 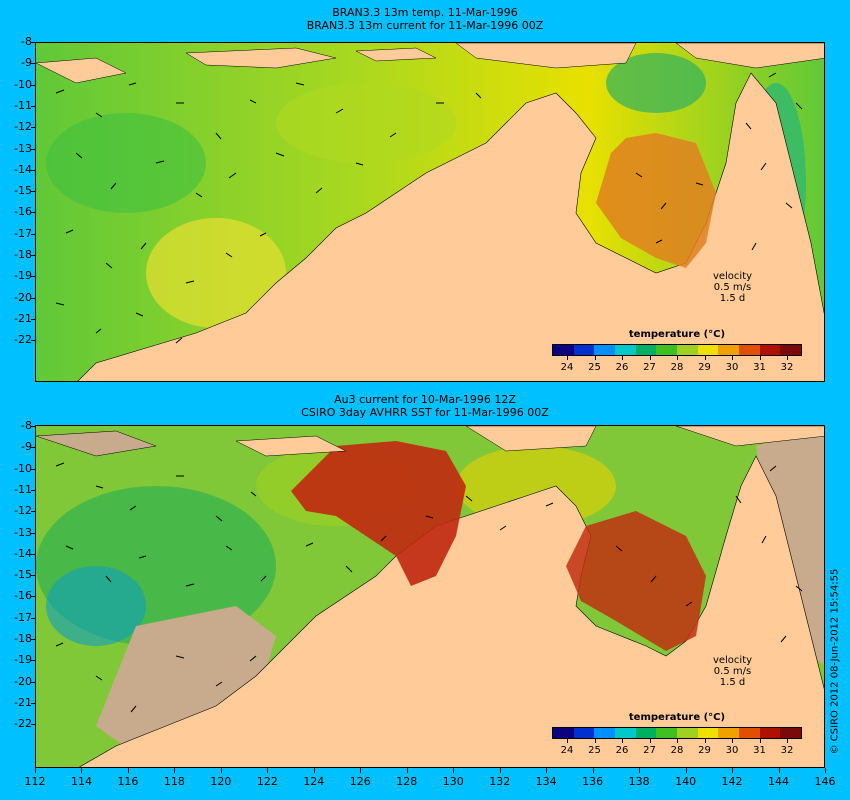 What do you see at coordinates (26, 425) in the screenshot?
I see `y-tick-label: -8` at bounding box center [26, 425].